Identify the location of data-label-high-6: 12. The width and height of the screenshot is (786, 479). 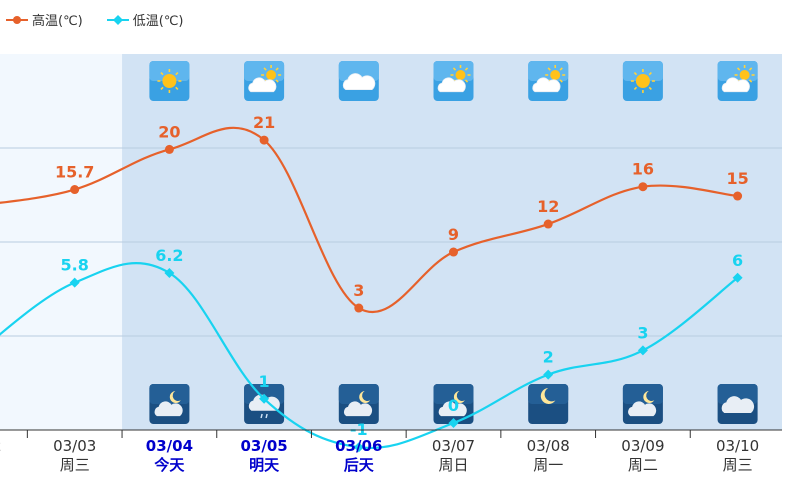
(548, 206).